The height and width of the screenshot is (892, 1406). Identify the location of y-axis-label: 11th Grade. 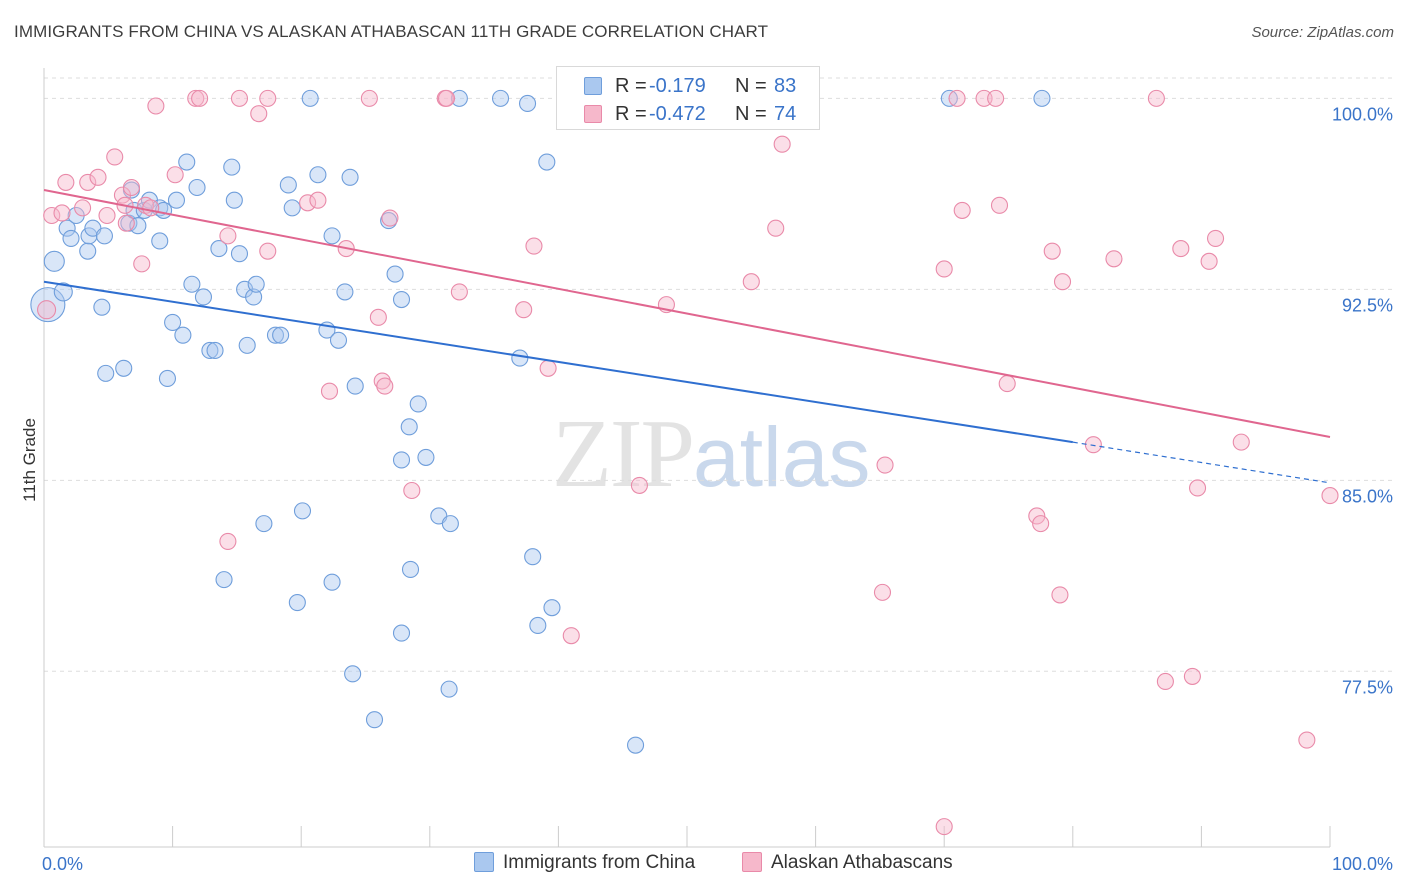
(29, 460).